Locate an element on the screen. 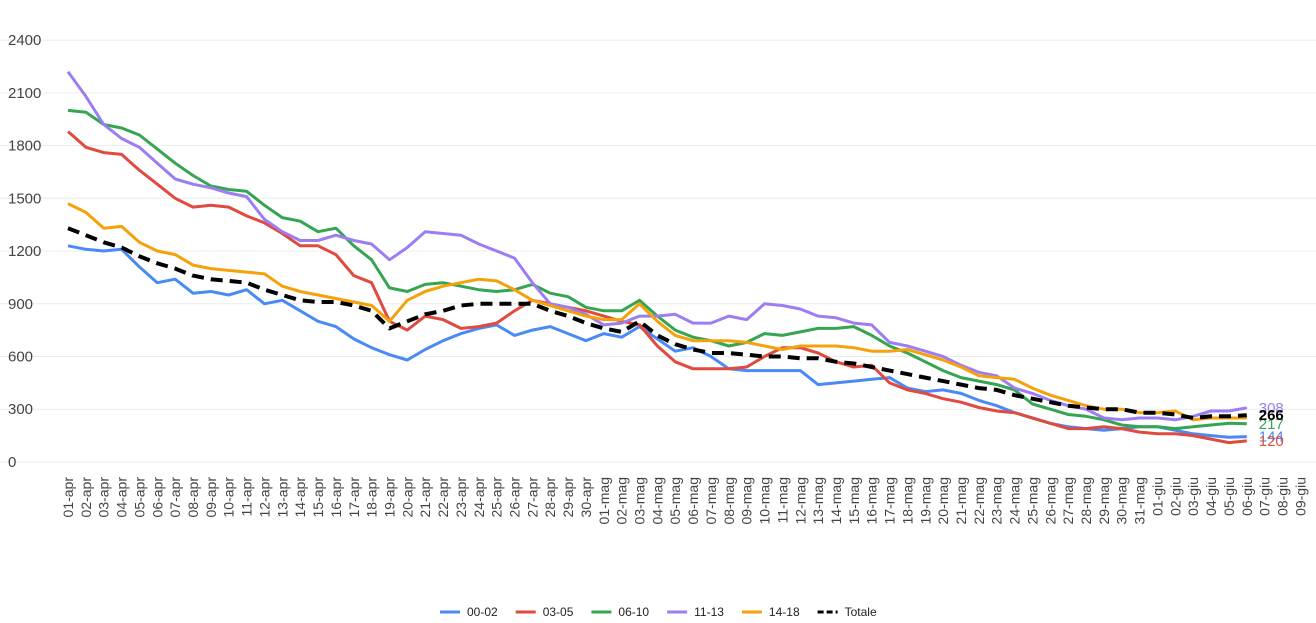 The image size is (1316, 623). legend-label: 06-10 is located at coordinates (633, 612).